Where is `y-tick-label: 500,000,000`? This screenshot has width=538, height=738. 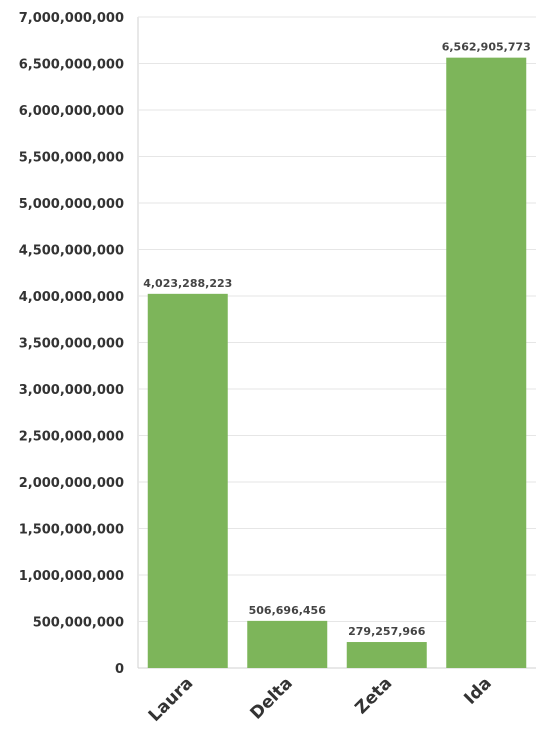
y-tick-label: 500,000,000 is located at coordinates (78, 623).